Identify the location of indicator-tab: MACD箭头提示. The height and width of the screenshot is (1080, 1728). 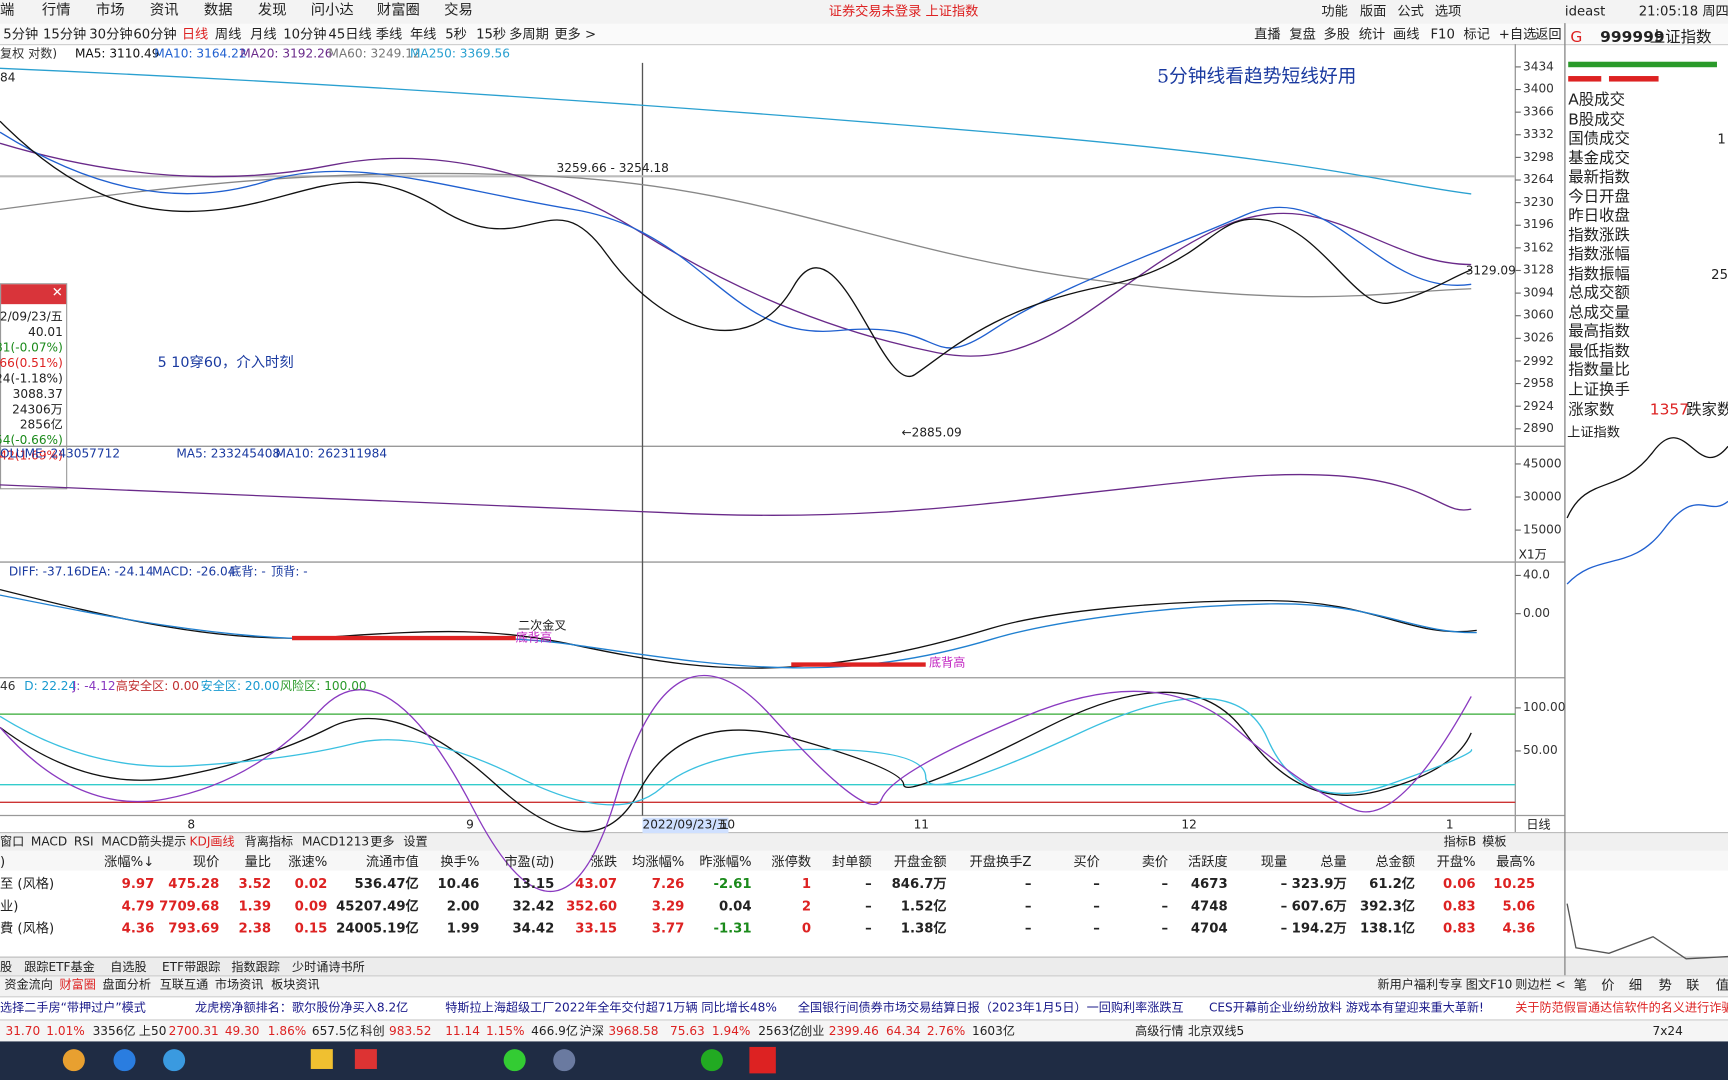
(144, 841).